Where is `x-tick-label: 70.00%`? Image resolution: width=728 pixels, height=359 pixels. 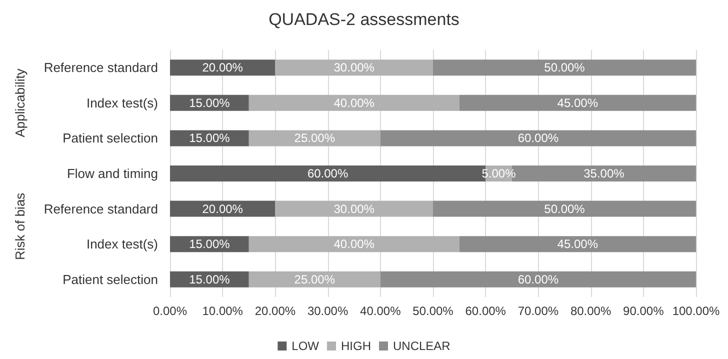
x-tick-label: 70.00% is located at coordinates (538, 311).